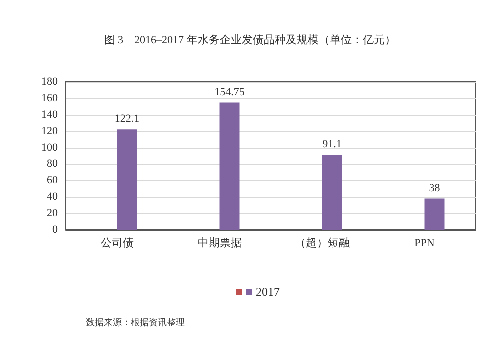  Describe the element at coordinates (52, 164) in the screenshot. I see `y-tick-label: 80` at that location.